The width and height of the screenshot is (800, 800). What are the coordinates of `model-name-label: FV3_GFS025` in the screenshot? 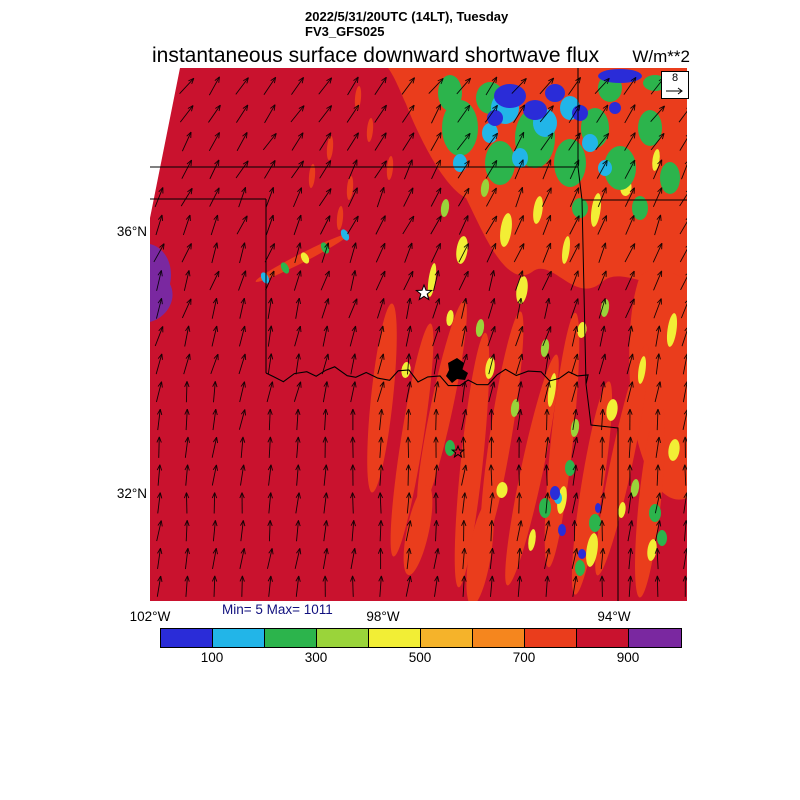 It's located at (345, 31).